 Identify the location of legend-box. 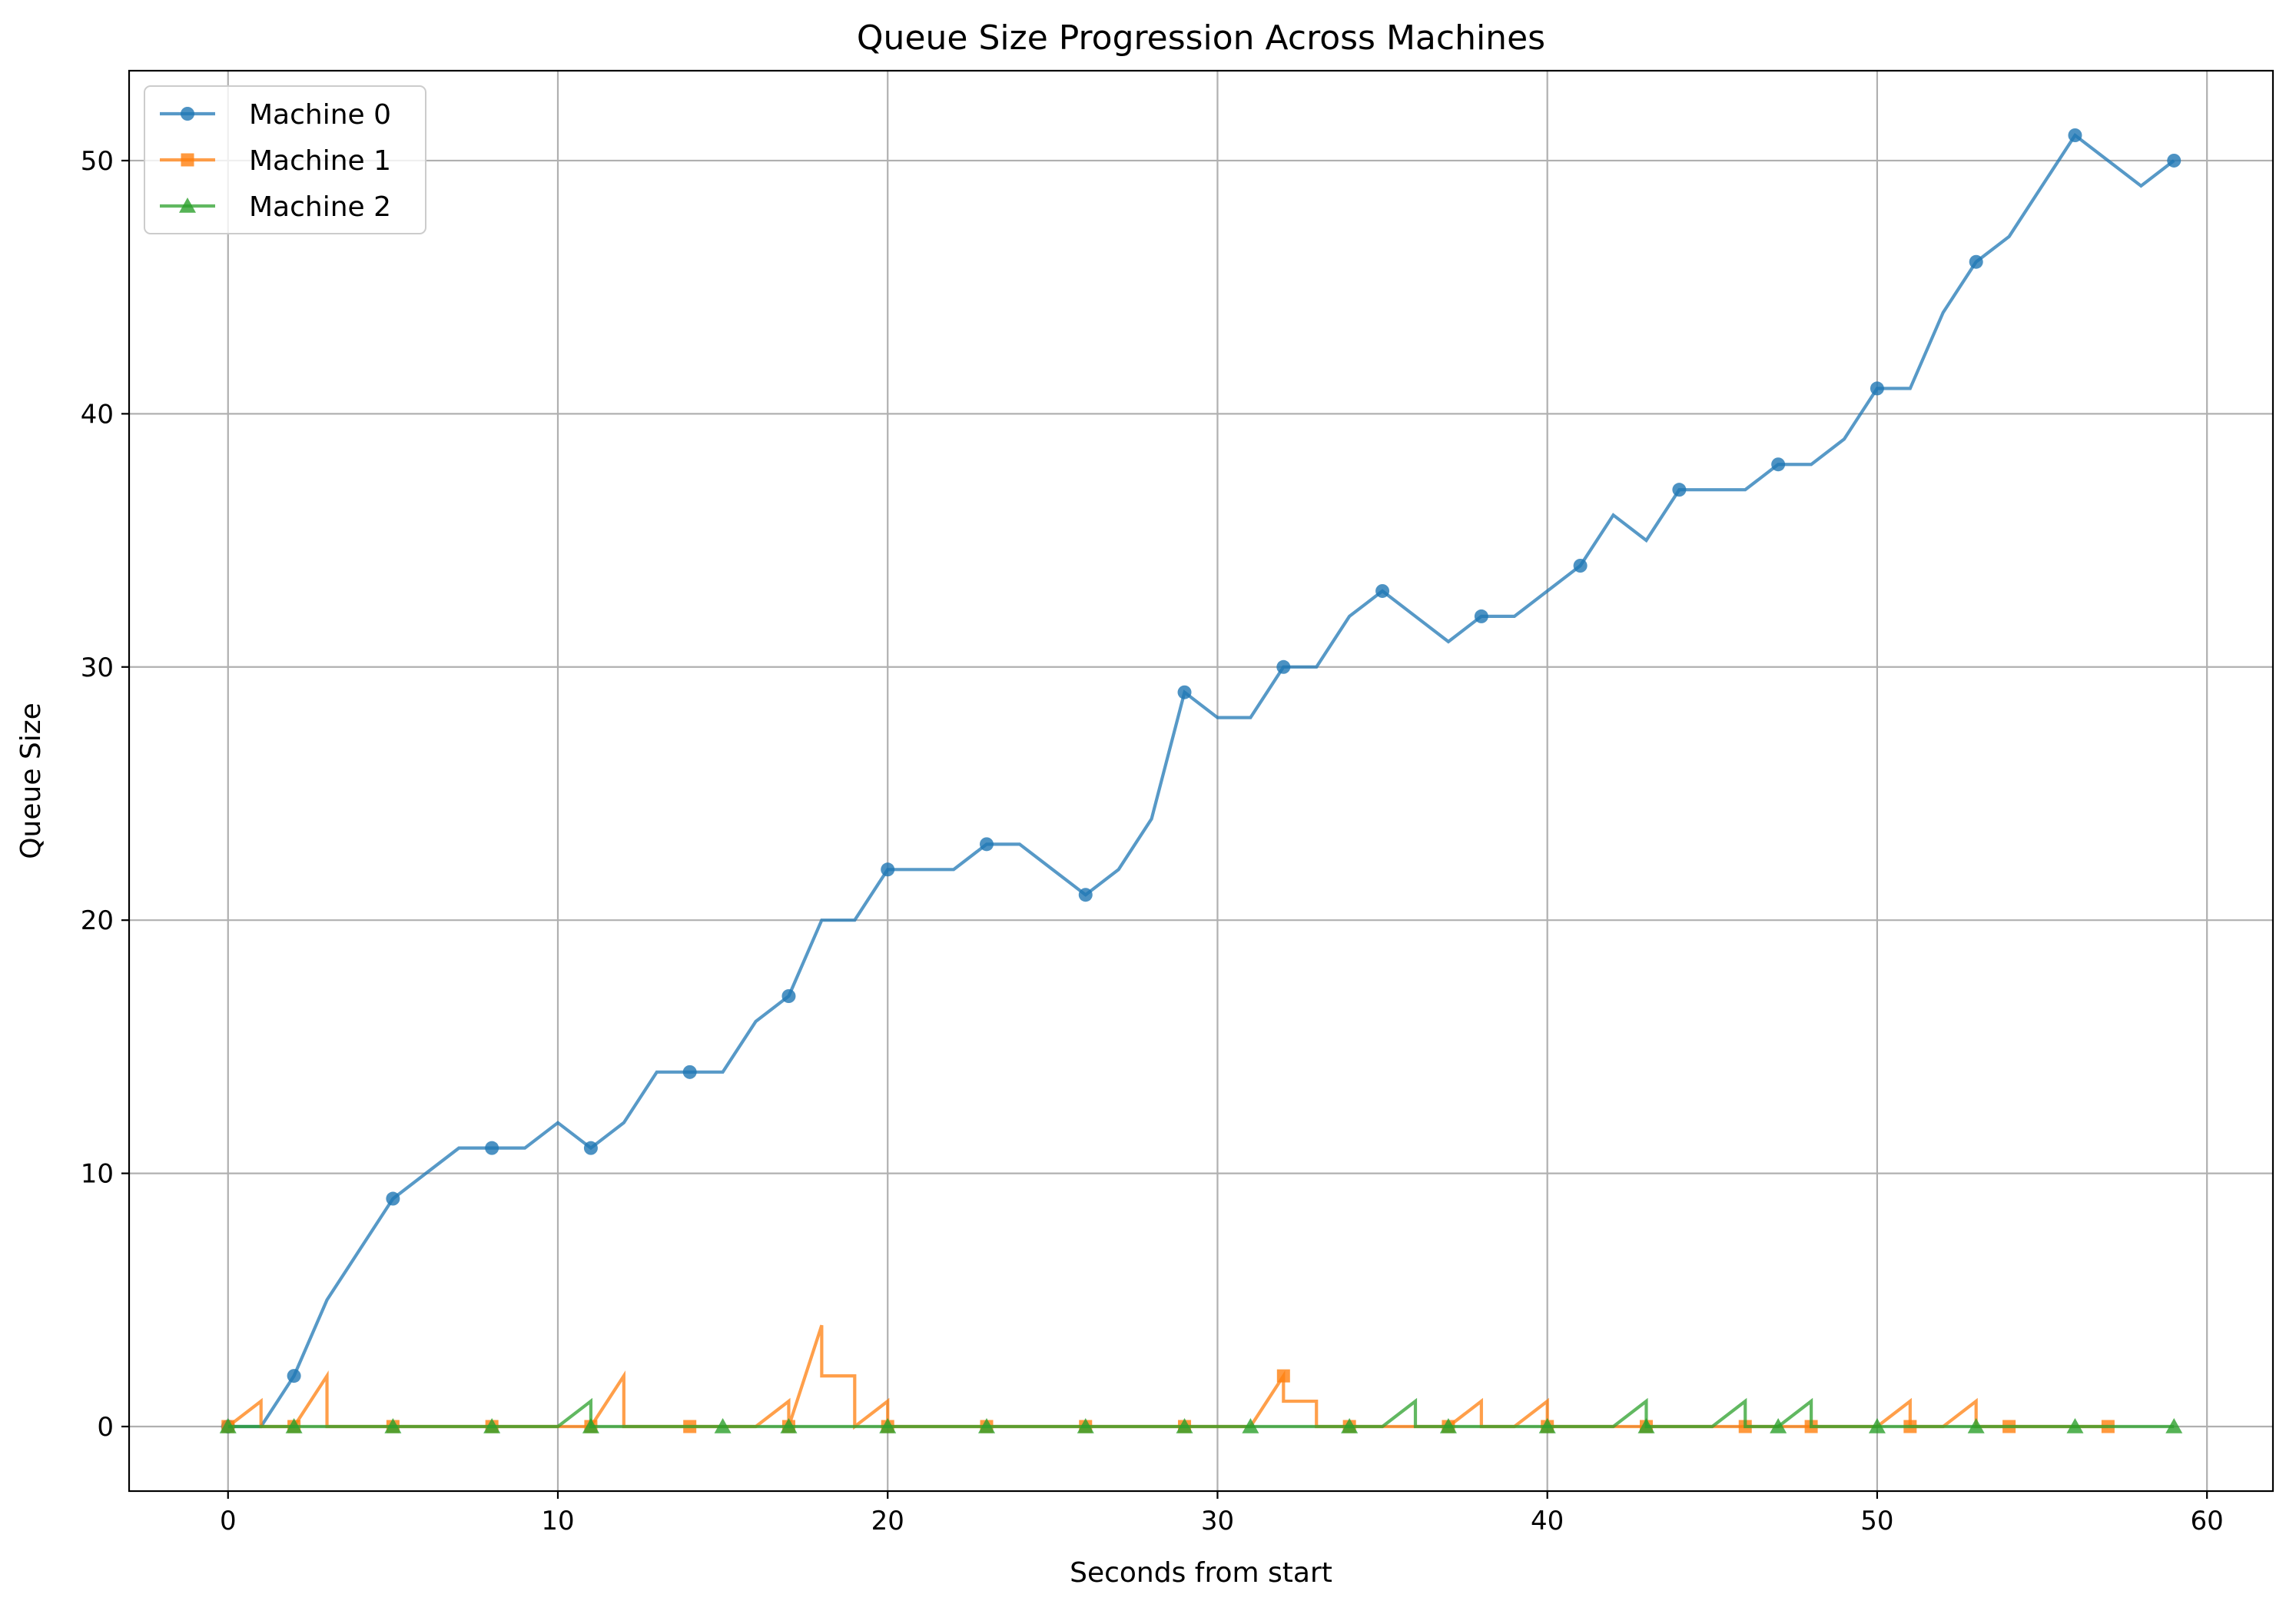
(285, 159).